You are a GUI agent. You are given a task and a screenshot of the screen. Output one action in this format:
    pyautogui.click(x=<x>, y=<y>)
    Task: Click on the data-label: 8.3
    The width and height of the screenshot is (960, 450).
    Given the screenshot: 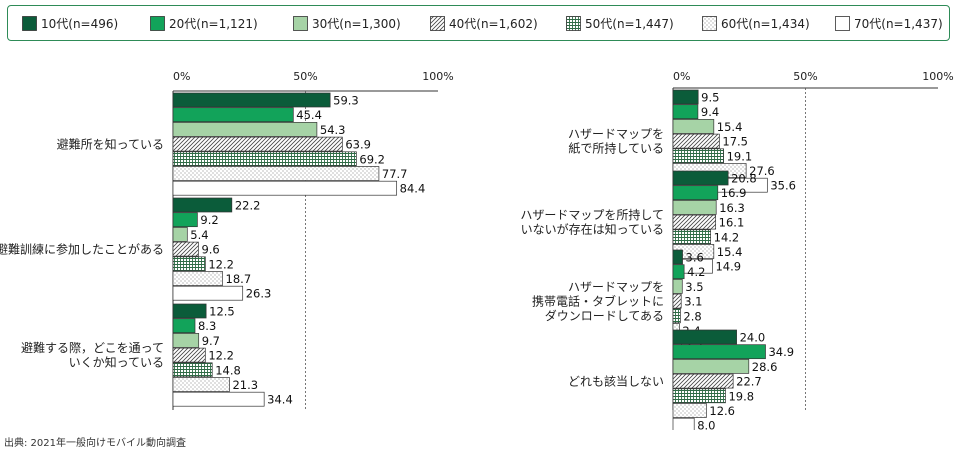 What is the action you would take?
    pyautogui.click(x=207, y=326)
    